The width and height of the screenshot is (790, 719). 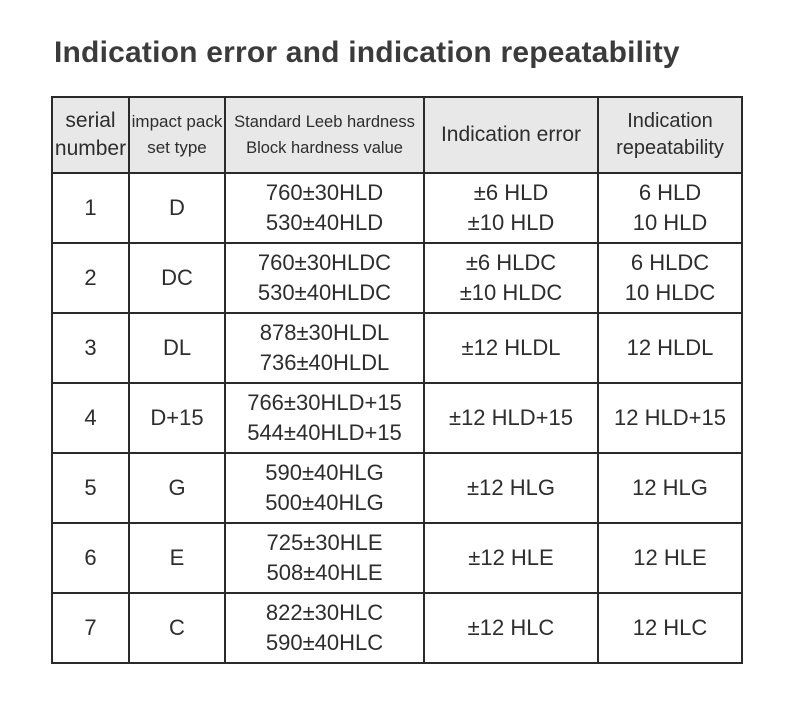 I want to click on cell-serial-number: 3, so click(x=90, y=348).